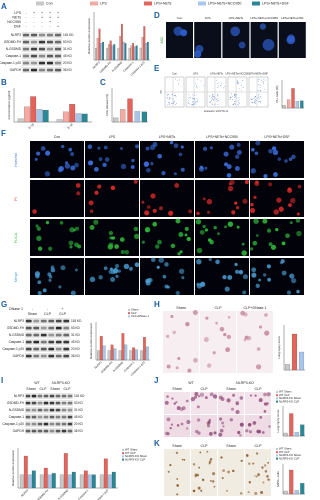 This screenshot has height=500, width=320. I want to click on micrograph, so click(222, 237).